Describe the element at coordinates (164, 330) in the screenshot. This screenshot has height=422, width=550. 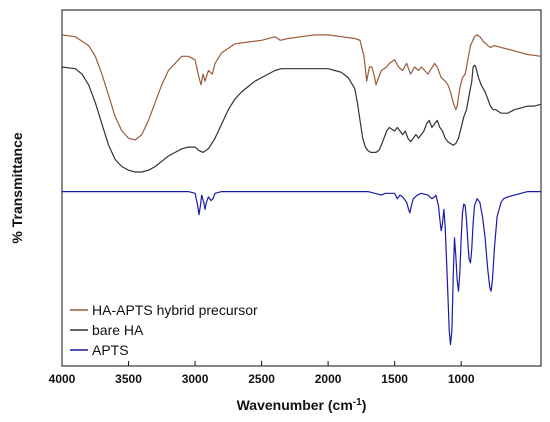
I see `legend: HA-APTS hybrid precursor bare HA APTS` at that location.